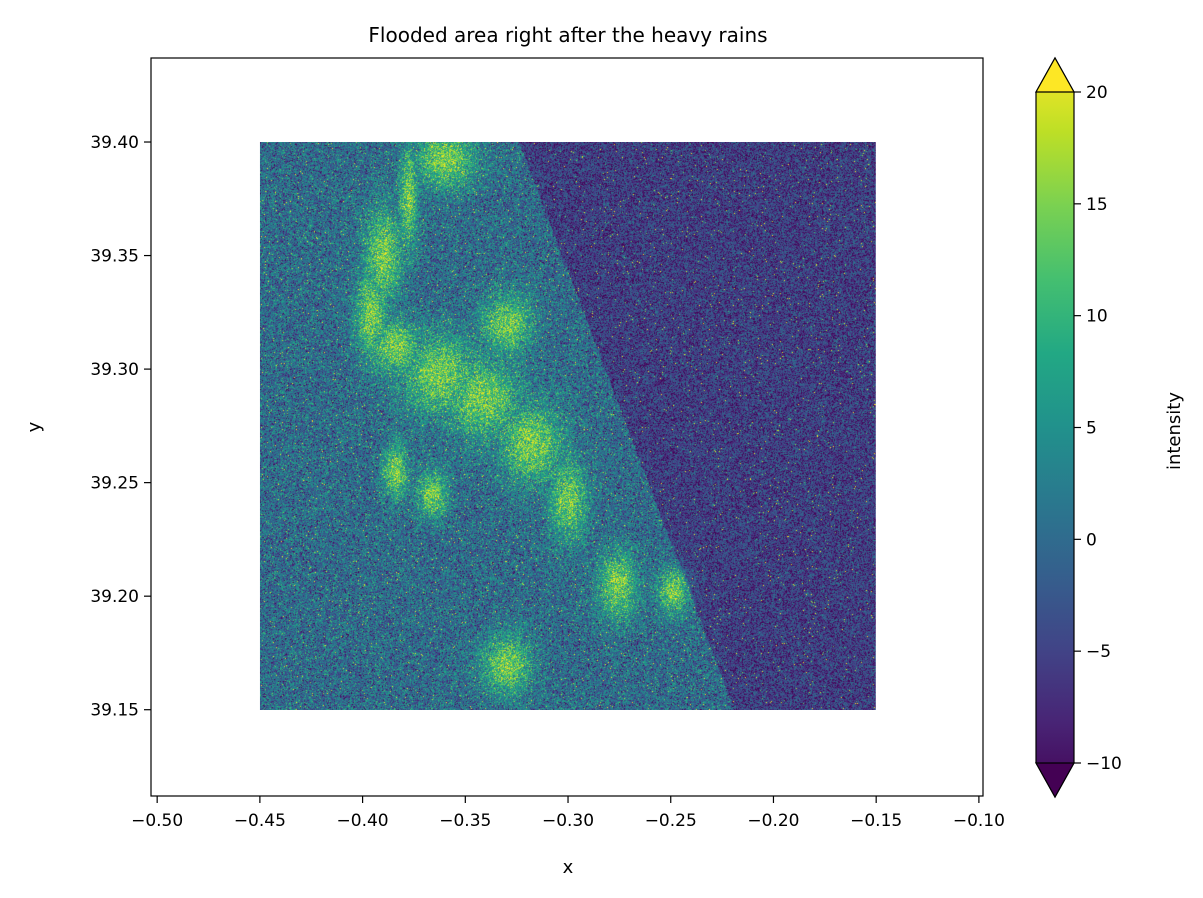 The width and height of the screenshot is (1203, 898). I want to click on colorbar-label: intensity, so click(1174, 431).